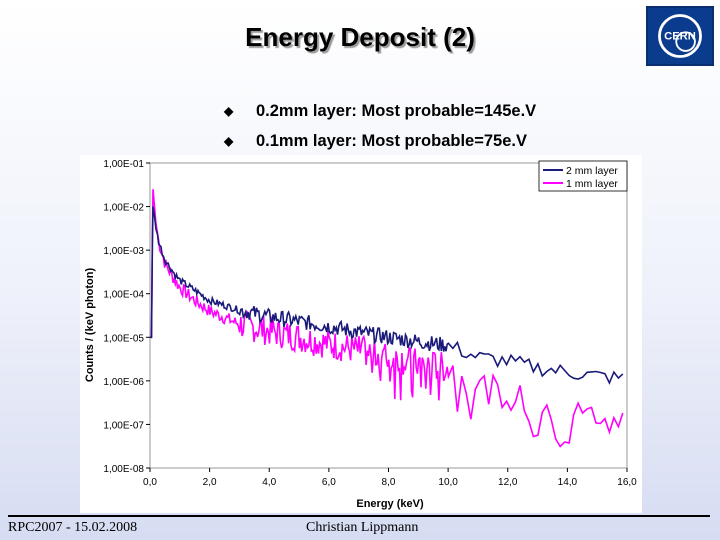  I want to click on cern-logo: CERN, so click(680, 36).